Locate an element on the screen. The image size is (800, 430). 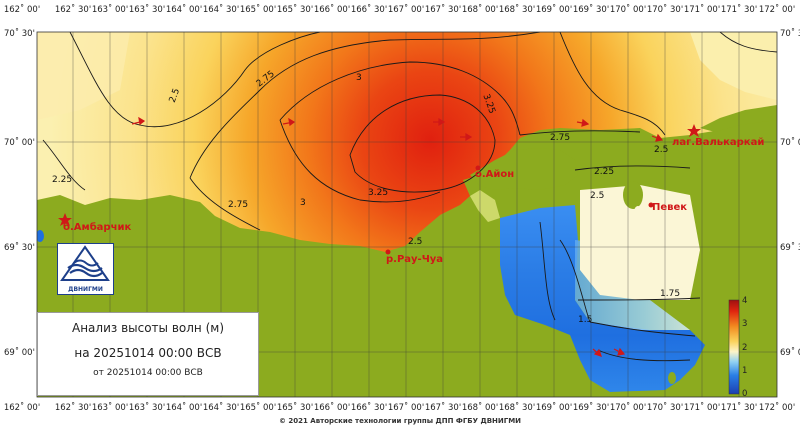
dvnigmi-logo: ДВНИГМИ is located at coordinates (85, 269).